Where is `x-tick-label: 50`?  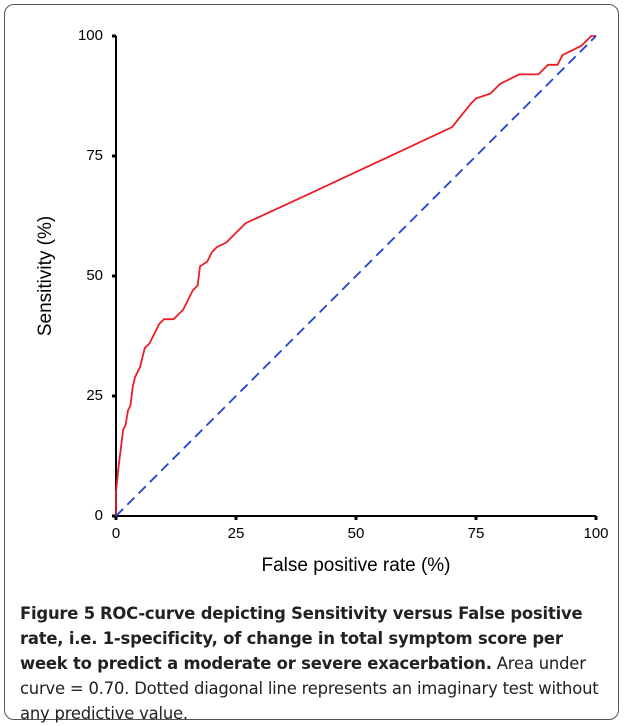 x-tick-label: 50 is located at coordinates (356, 533).